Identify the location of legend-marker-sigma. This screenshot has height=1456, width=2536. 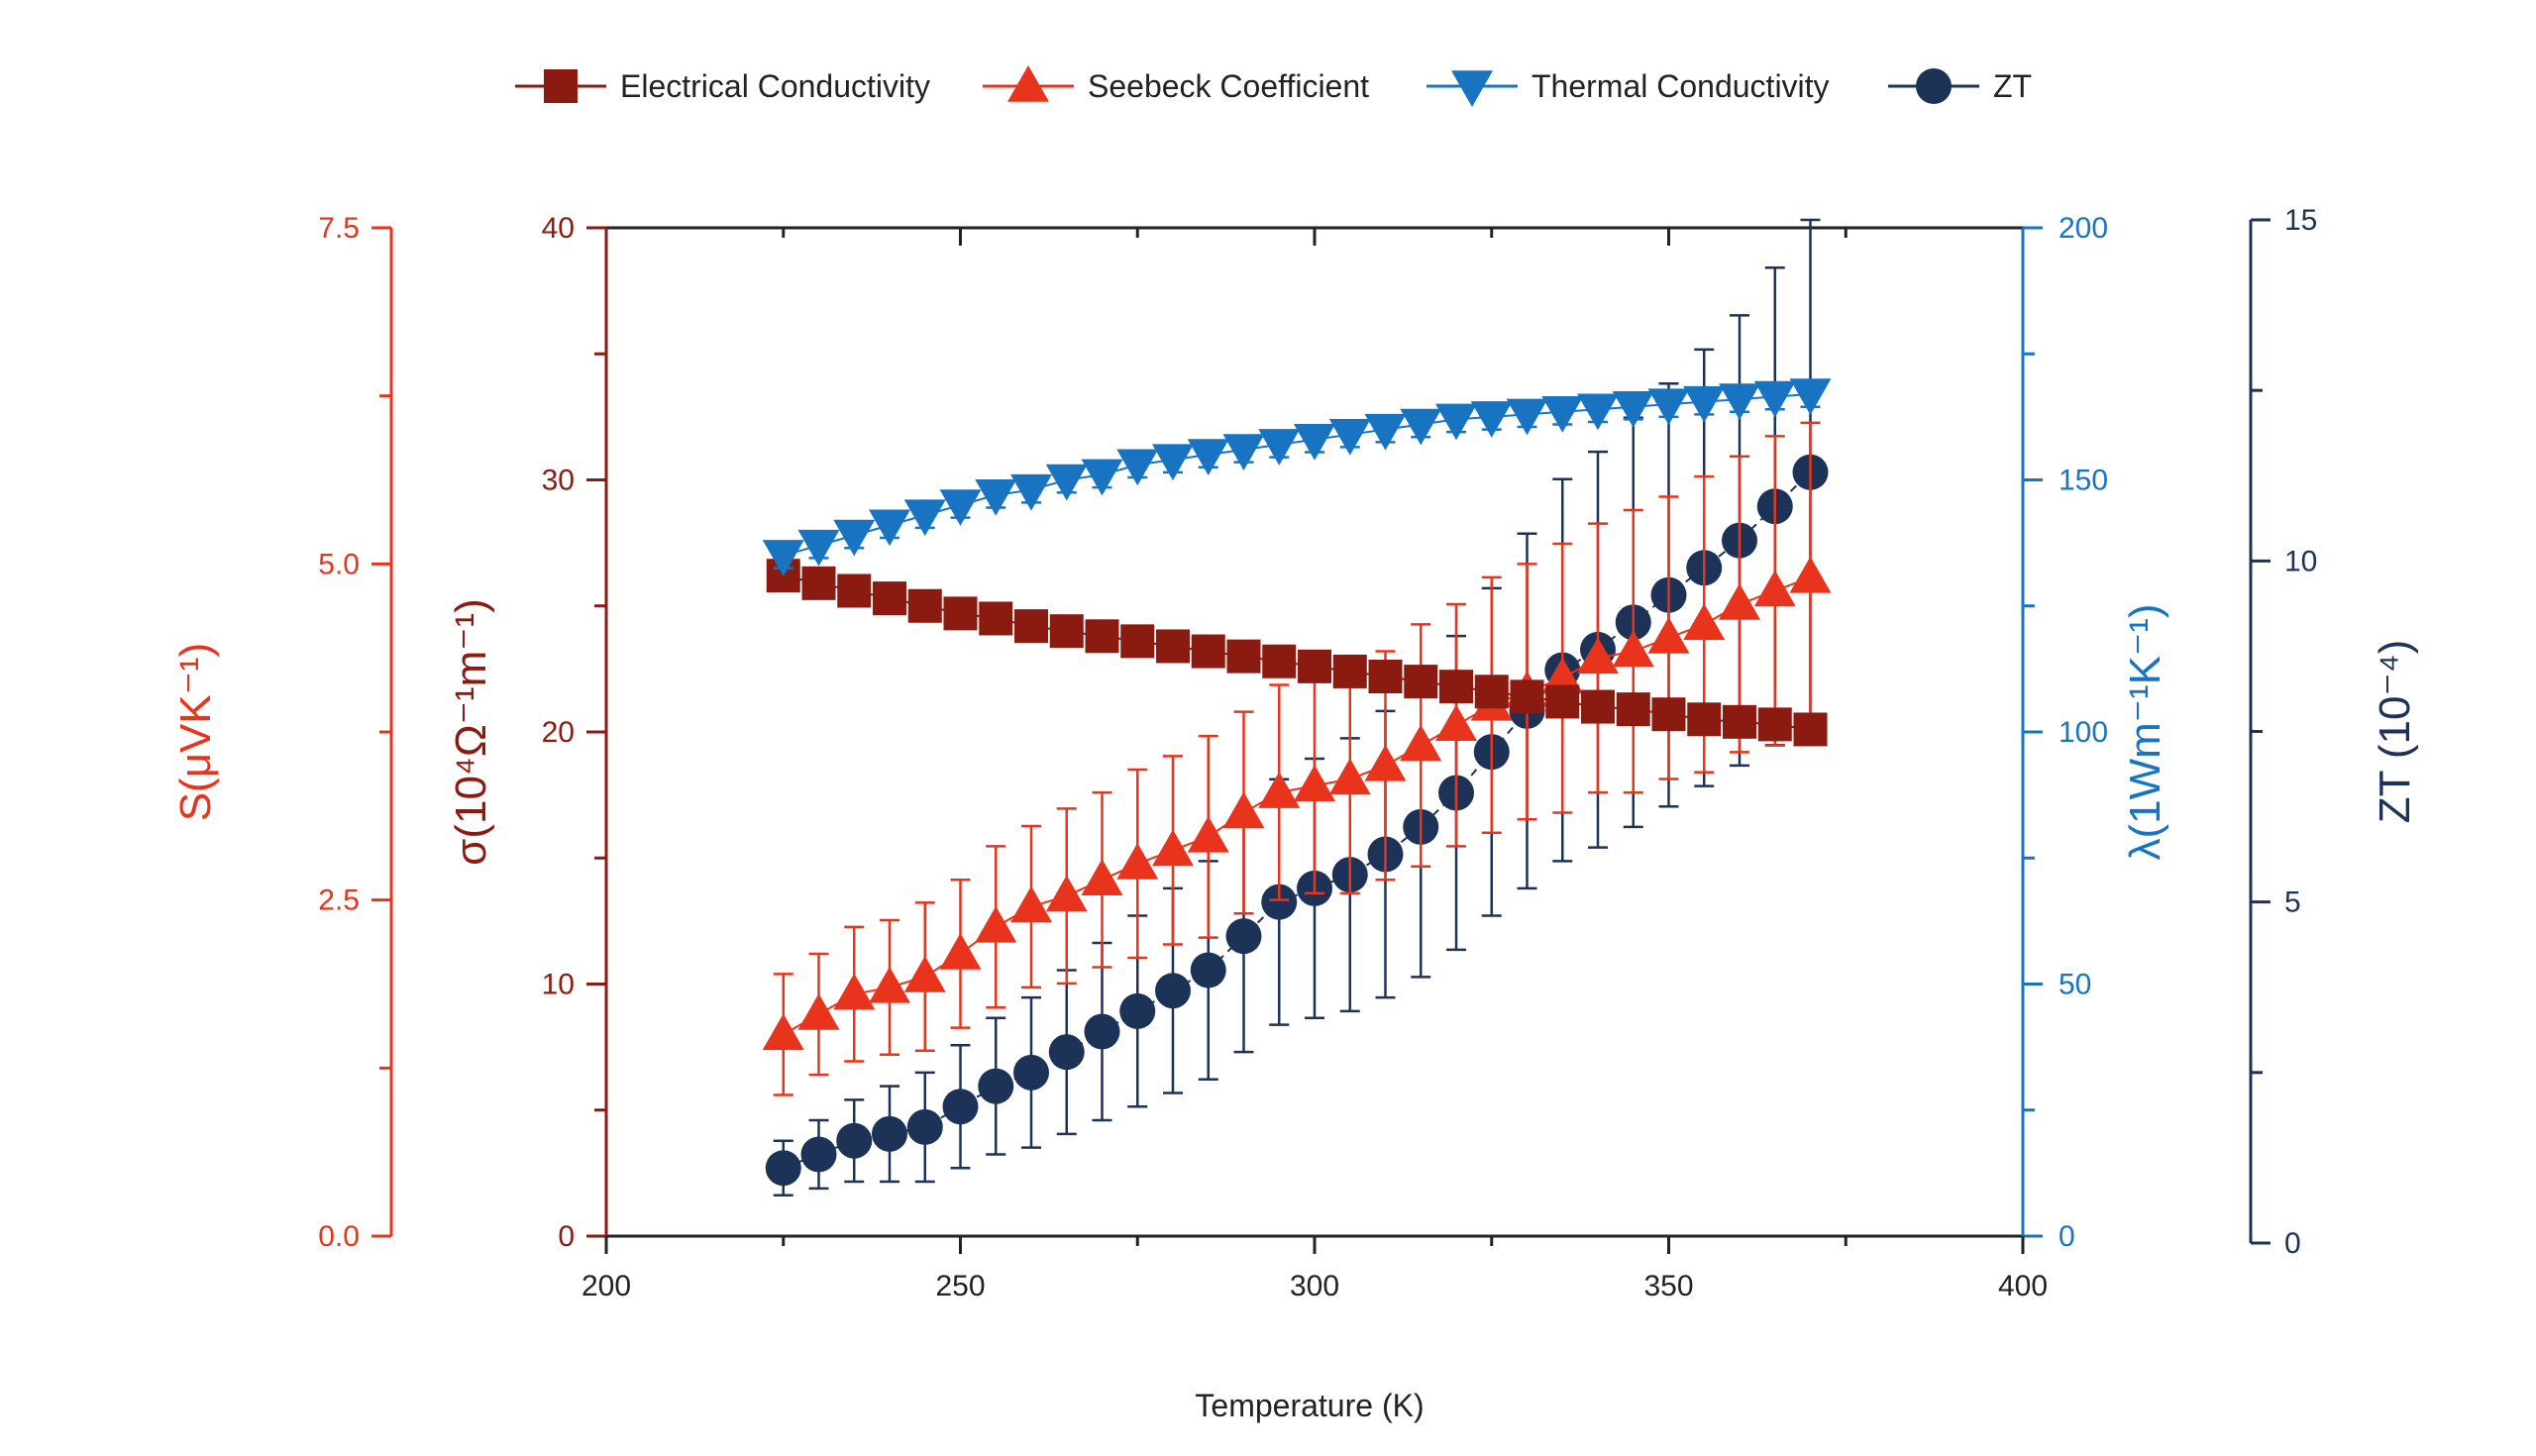
(561, 86).